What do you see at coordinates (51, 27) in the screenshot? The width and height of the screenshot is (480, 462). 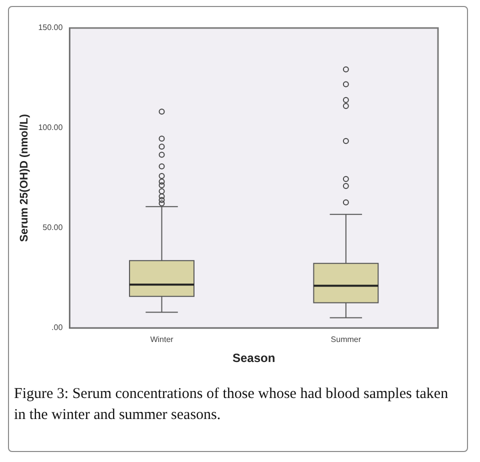 I see `y-tick-label: 150.00` at bounding box center [51, 27].